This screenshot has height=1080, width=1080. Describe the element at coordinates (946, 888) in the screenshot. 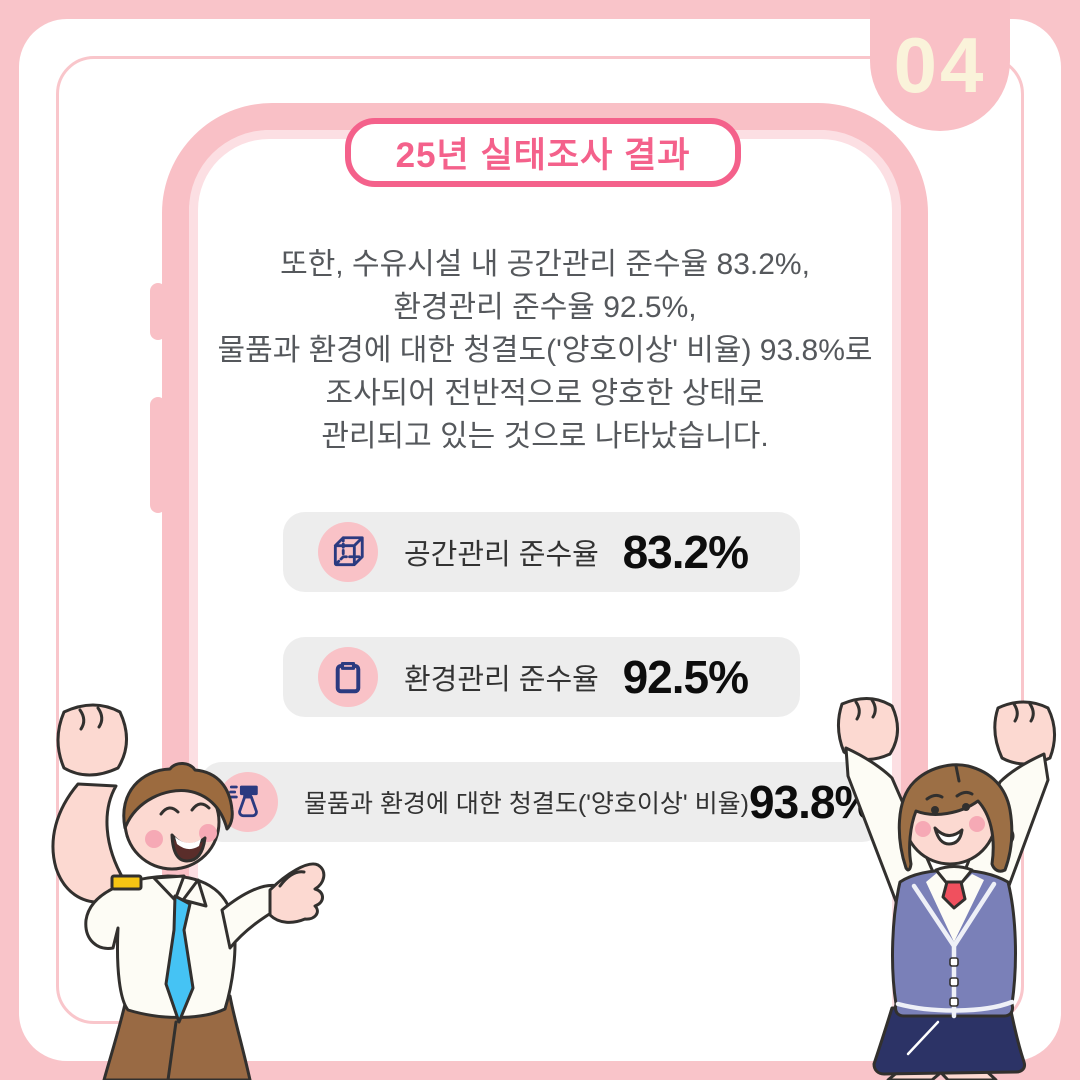

I see `female-character-illustration` at that location.